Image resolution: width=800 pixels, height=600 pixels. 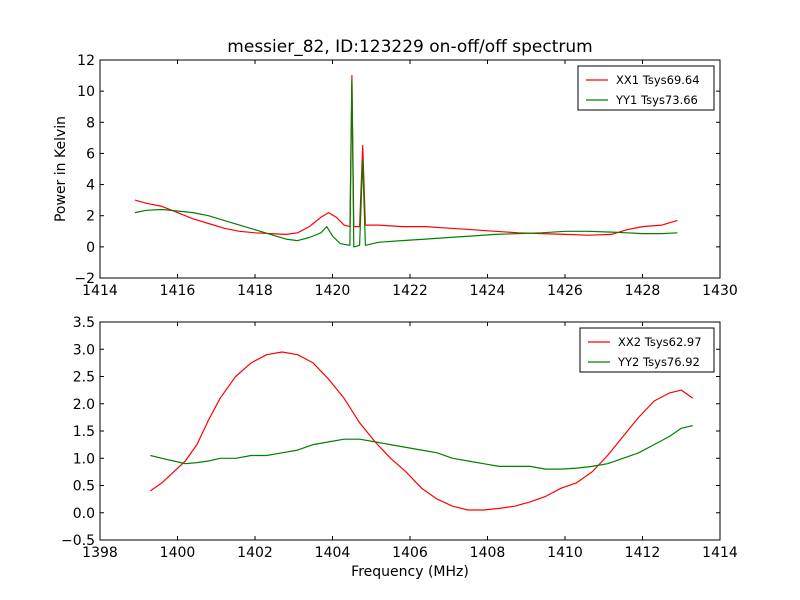 What do you see at coordinates (720, 291) in the screenshot?
I see `top-x-tick-label: 1430` at bounding box center [720, 291].